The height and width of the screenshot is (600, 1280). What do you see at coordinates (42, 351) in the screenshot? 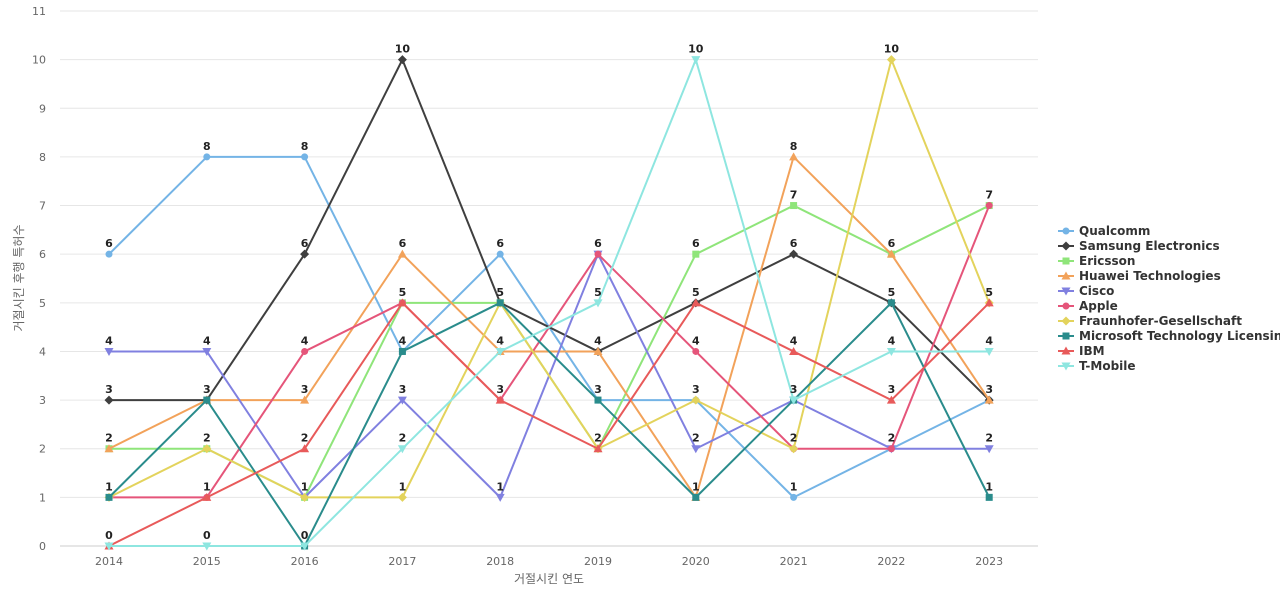
I see `y-tick-label: 4` at bounding box center [42, 351].